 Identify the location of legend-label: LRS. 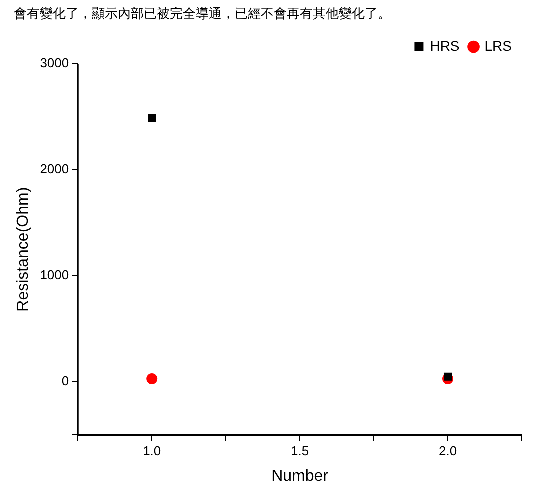
(498, 46).